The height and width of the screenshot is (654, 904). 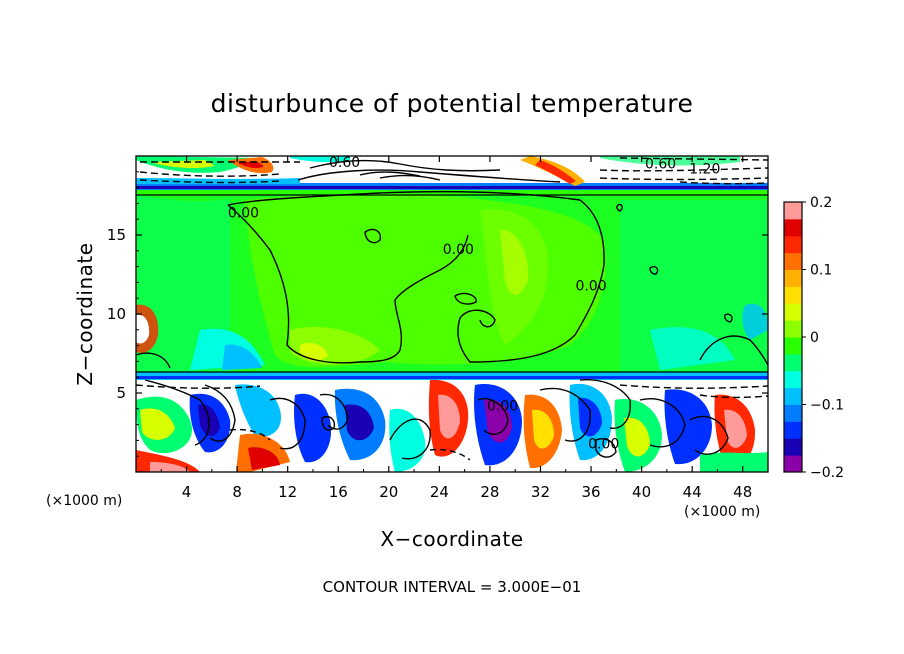 What do you see at coordinates (692, 492) in the screenshot?
I see `x-tick-label: 44` at bounding box center [692, 492].